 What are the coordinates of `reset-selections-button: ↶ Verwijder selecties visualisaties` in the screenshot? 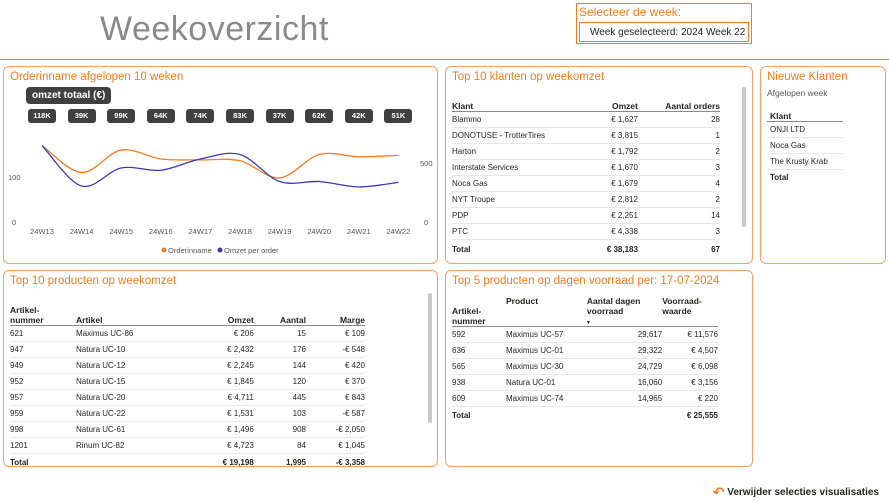 It's located at (796, 492).